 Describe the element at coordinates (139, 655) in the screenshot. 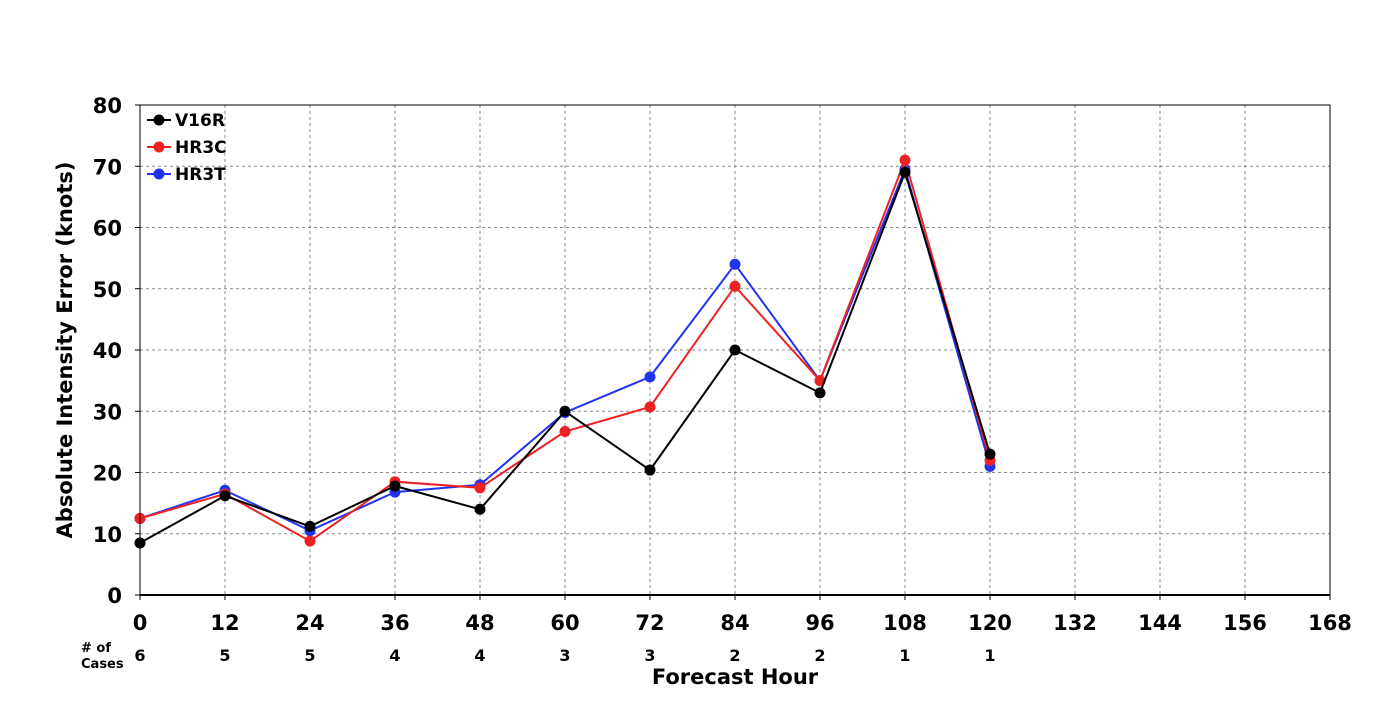

I see `case-count-label: 6` at that location.